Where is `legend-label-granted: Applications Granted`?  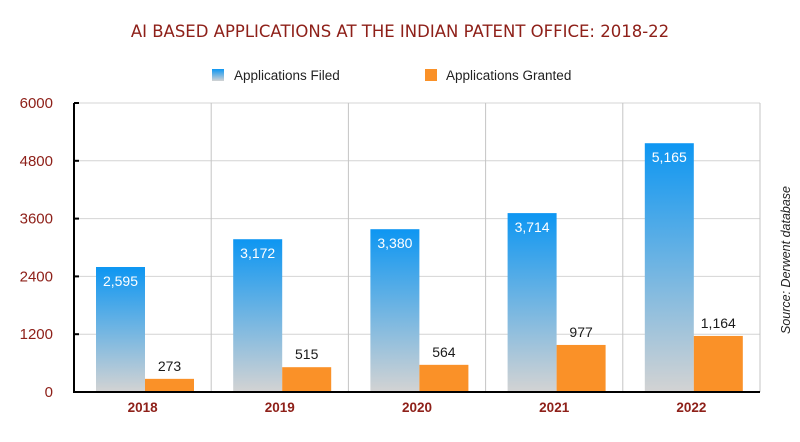 legend-label-granted: Applications Granted is located at coordinates (508, 75).